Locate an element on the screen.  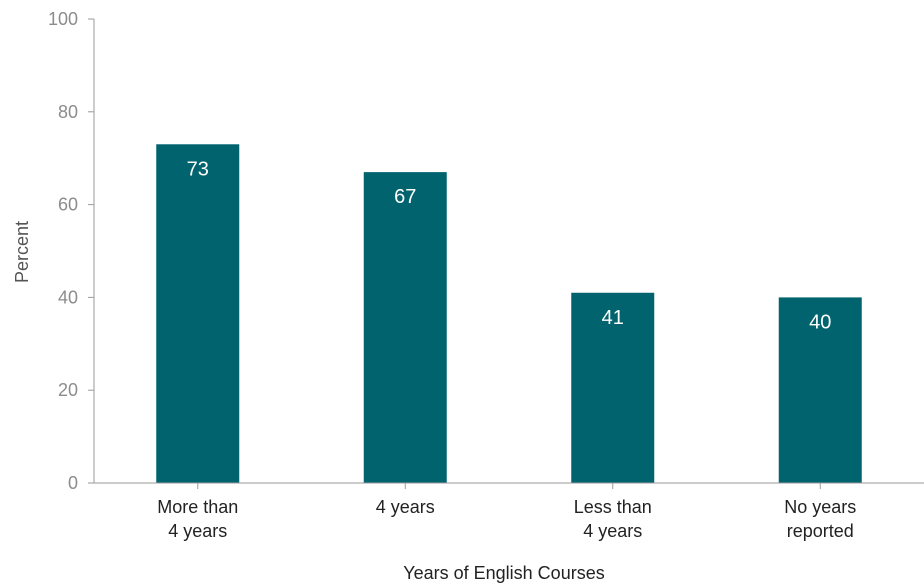
x-axis-title: Years of English Courses is located at coordinates (503, 573).